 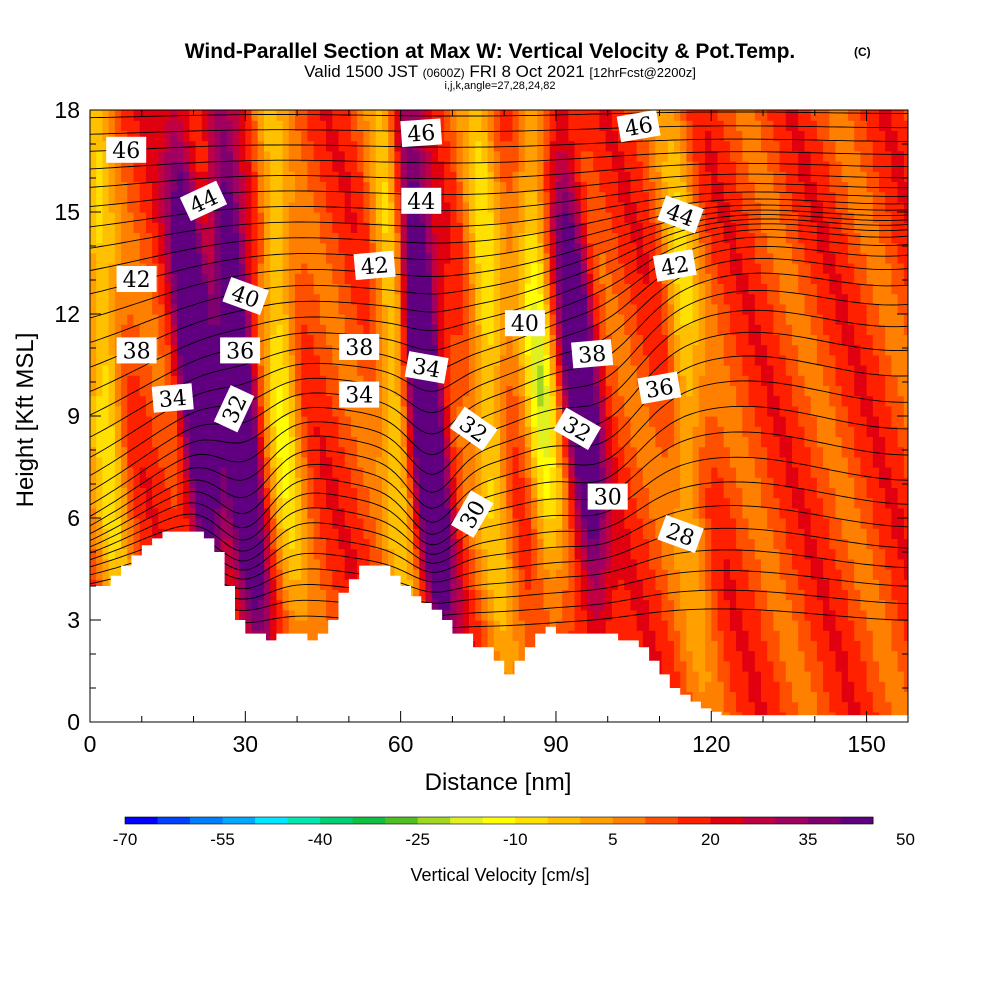 What do you see at coordinates (421, 201) in the screenshot?
I see `contour-label: 44` at bounding box center [421, 201].